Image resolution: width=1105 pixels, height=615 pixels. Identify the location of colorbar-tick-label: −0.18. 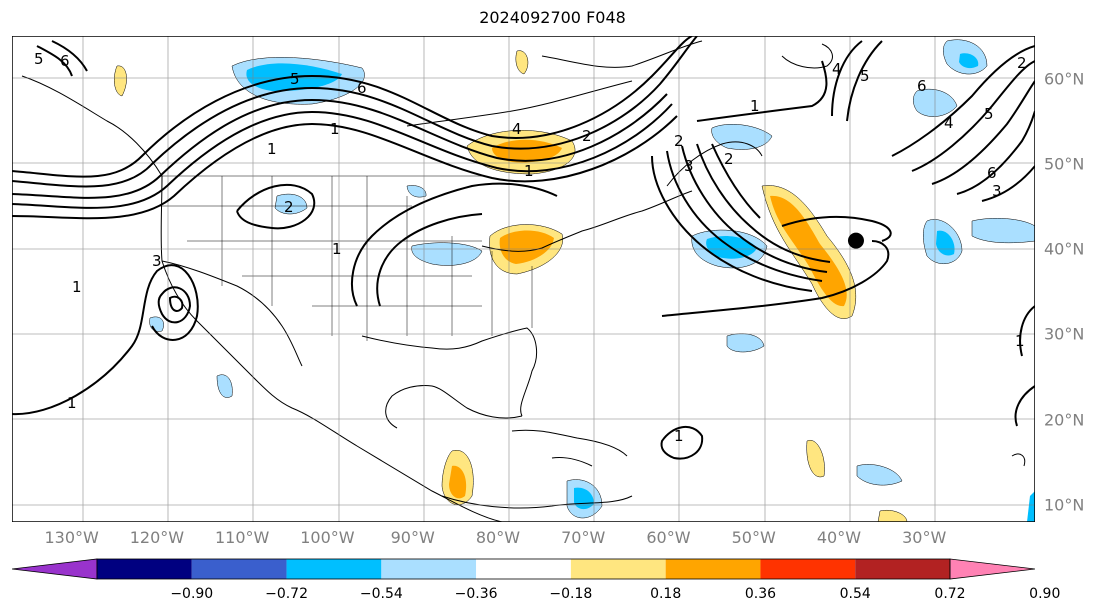
(571, 594).